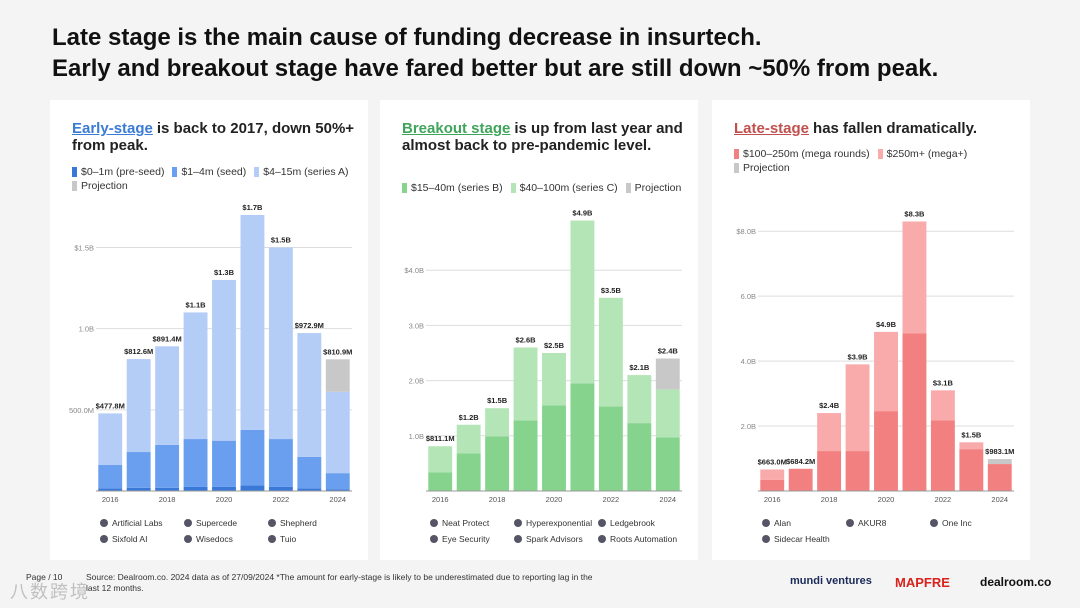 This screenshot has width=1080, height=608. I want to click on legend-item: $250m+ (mega+), so click(922, 154).